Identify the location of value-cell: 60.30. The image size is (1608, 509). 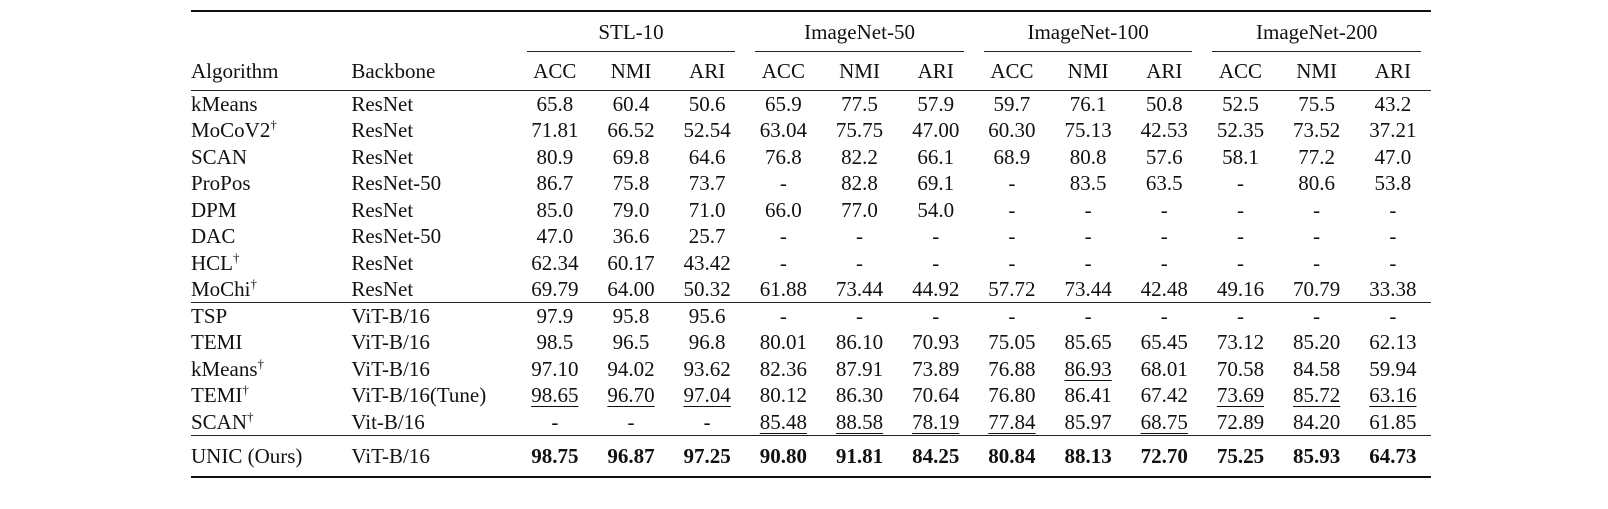
(1012, 130).